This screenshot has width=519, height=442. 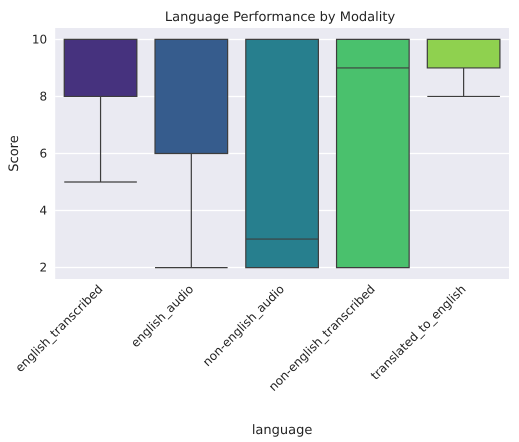 What do you see at coordinates (40, 39) in the screenshot?
I see `y-tick-label: 10` at bounding box center [40, 39].